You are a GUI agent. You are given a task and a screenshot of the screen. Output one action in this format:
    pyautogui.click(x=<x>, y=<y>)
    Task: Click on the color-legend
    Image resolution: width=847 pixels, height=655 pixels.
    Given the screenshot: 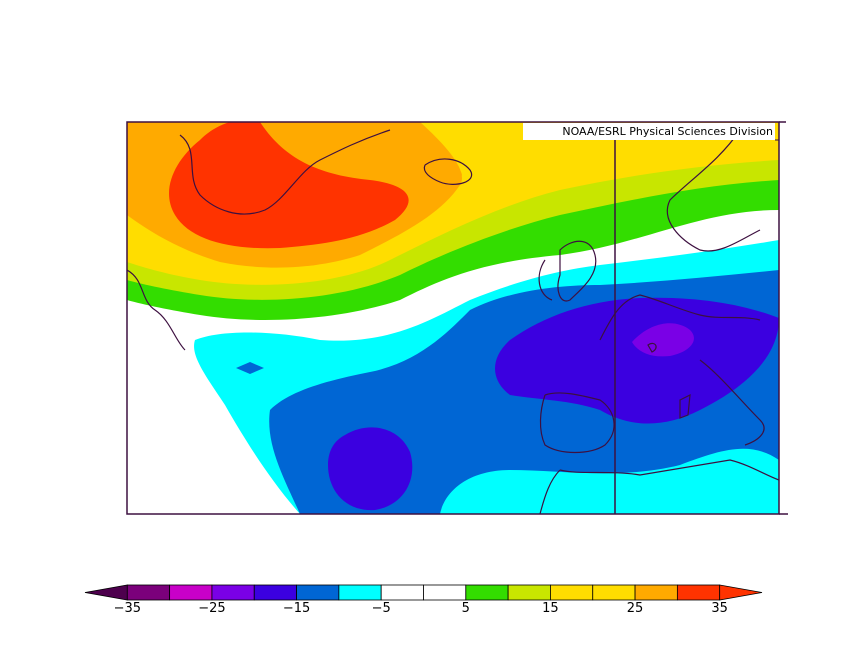 What is the action you would take?
    pyautogui.click(x=423, y=592)
    